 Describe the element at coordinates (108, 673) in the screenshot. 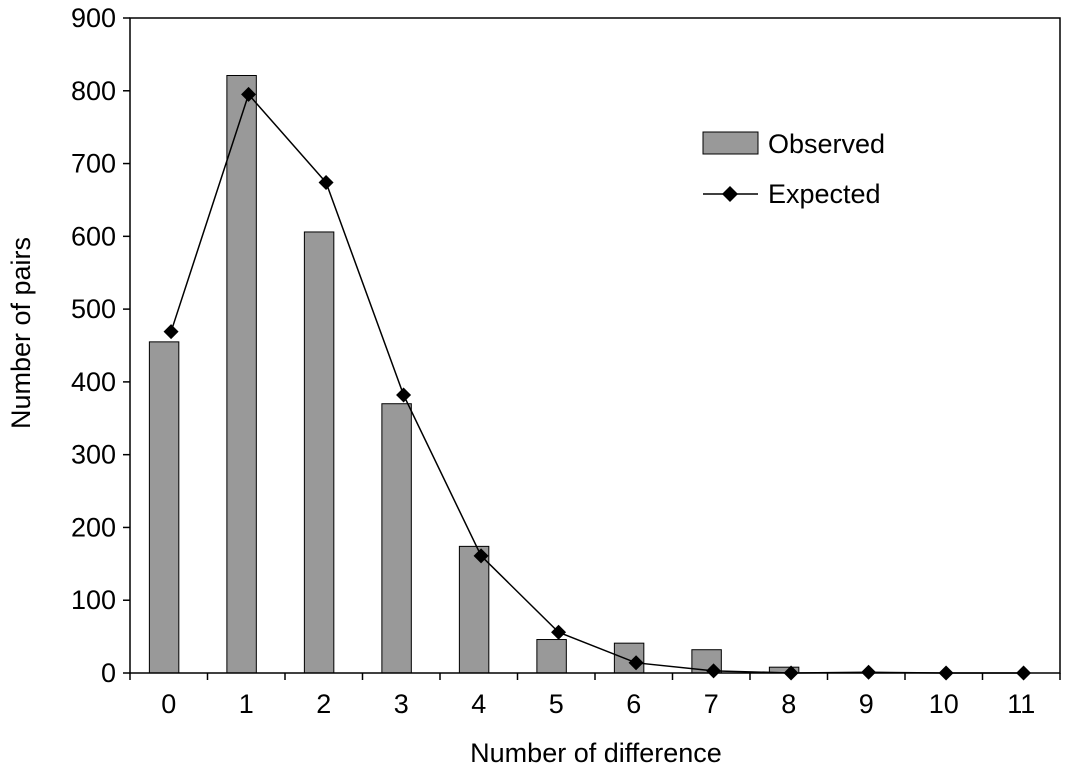

I see `y-tick-label: 0` at that location.